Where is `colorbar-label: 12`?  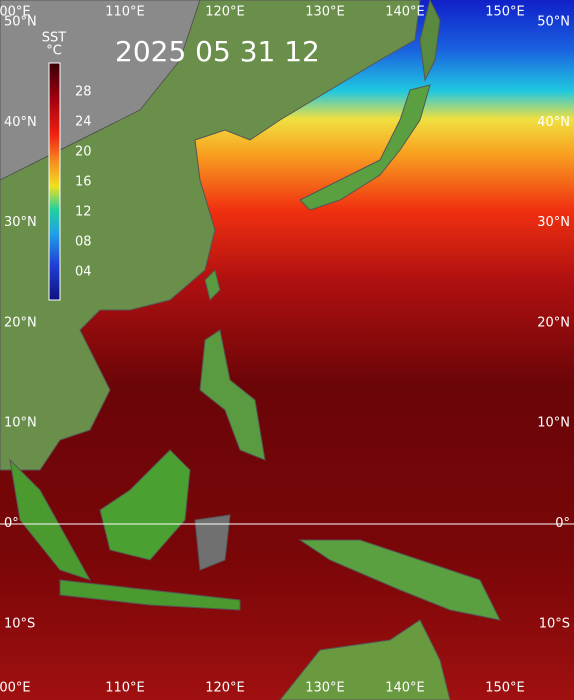
colorbar-label: 12 is located at coordinates (83, 212).